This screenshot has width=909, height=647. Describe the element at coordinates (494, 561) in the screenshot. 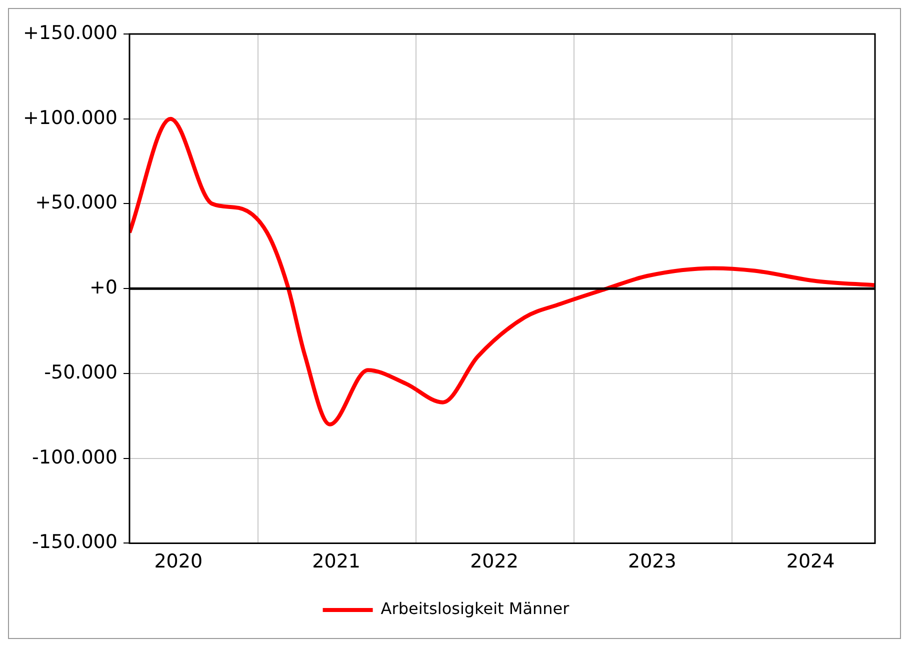

I see `x-tick-label: 2022` at that location.